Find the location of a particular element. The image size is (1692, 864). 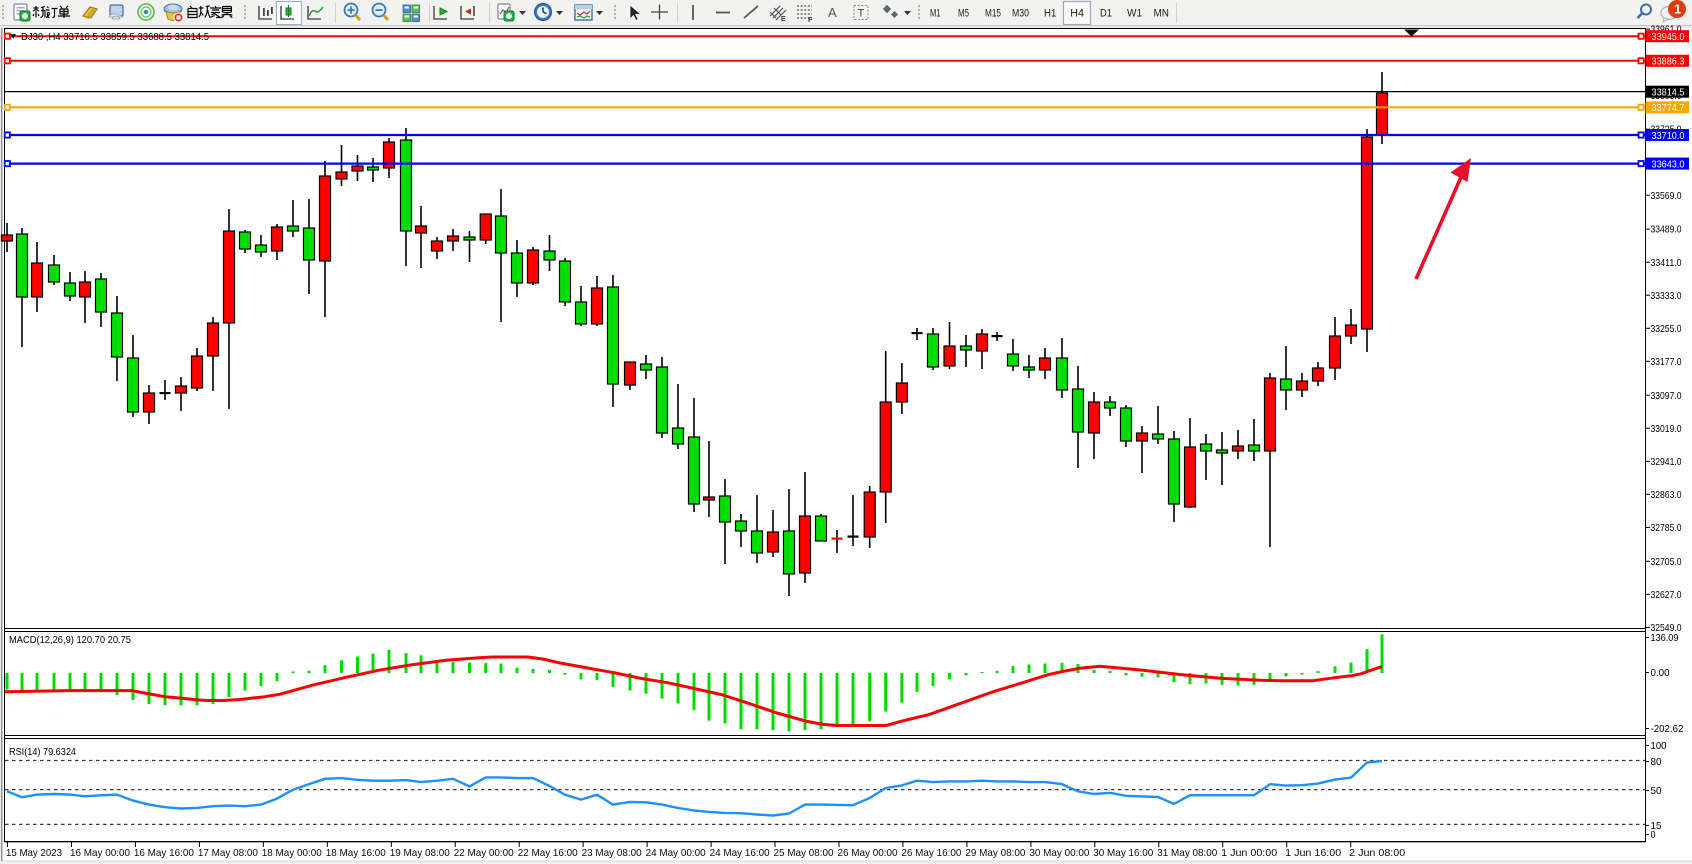

svg-text: 32705.0 is located at coordinates (1666, 562).